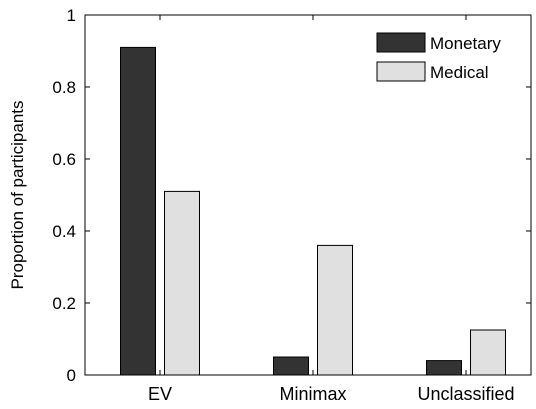 The width and height of the screenshot is (536, 409). I want to click on legend-label-medical: Medical, so click(459, 72).